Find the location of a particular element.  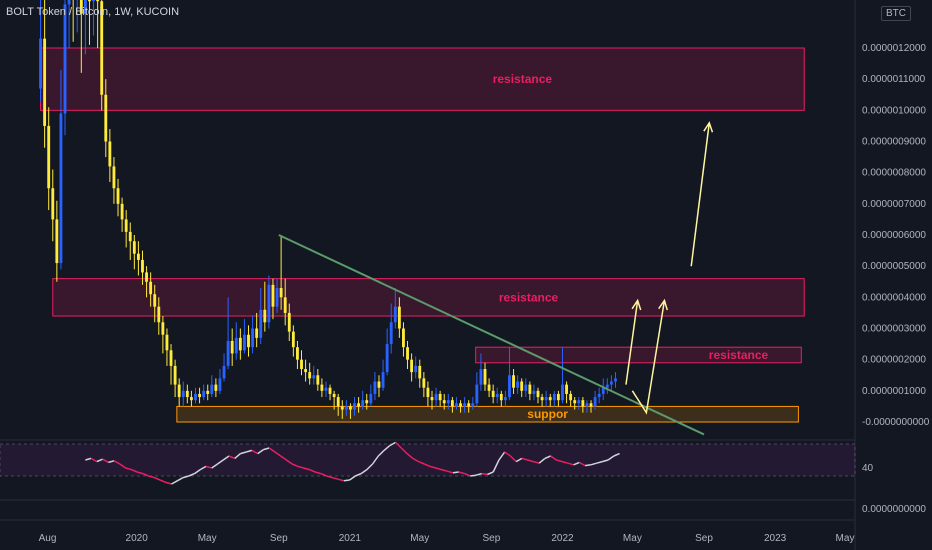

time-axis: Aug 2020 May Sep 2021 May Sep 2022 May Sep 2023 May is located at coordinates (447, 538).